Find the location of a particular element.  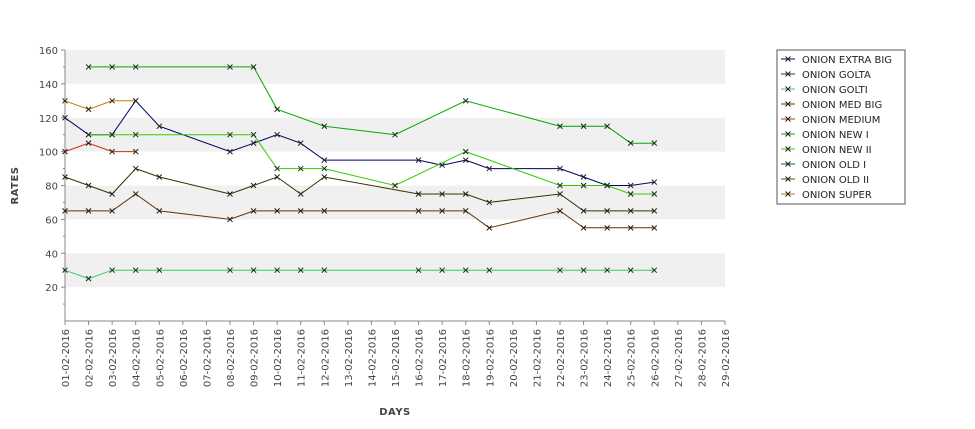

legend-item-onion-medium: ONION MEDIUM is located at coordinates (830, 120).